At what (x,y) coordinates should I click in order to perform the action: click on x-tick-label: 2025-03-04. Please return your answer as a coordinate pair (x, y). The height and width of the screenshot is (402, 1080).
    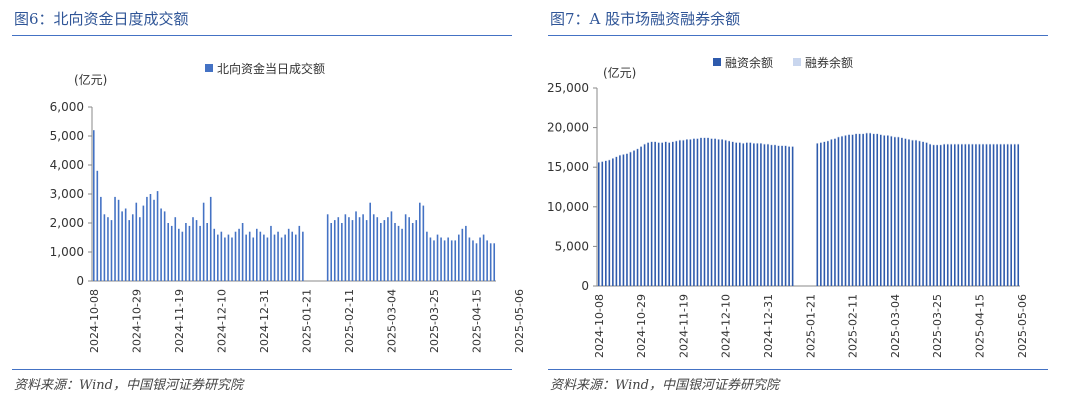
    Looking at the image, I should click on (895, 326).